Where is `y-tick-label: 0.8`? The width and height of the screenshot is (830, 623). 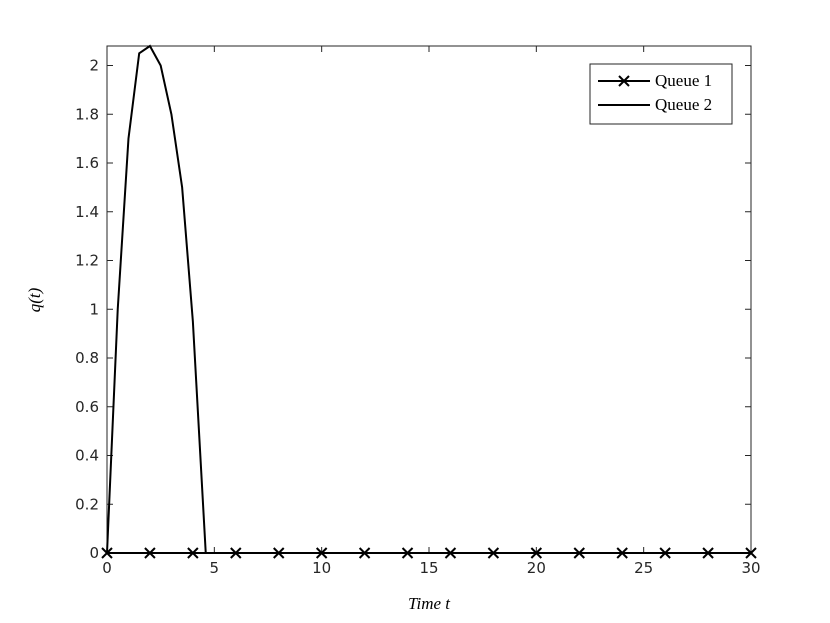
y-tick-label: 0.8 is located at coordinates (87, 358).